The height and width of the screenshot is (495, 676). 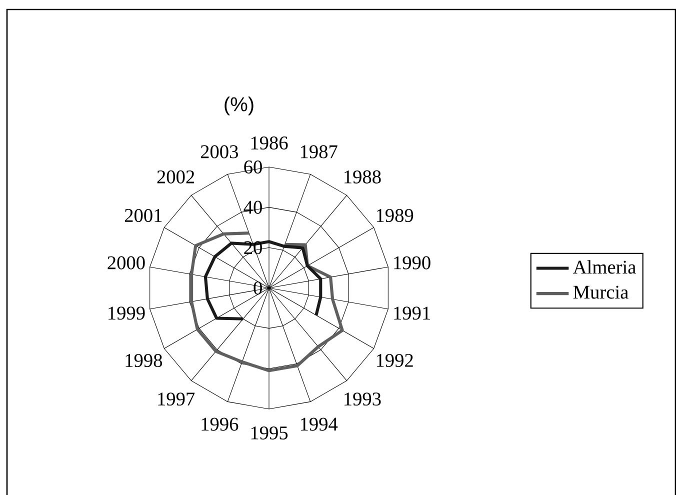 I want to click on spoke-label: 1998, so click(x=144, y=361).